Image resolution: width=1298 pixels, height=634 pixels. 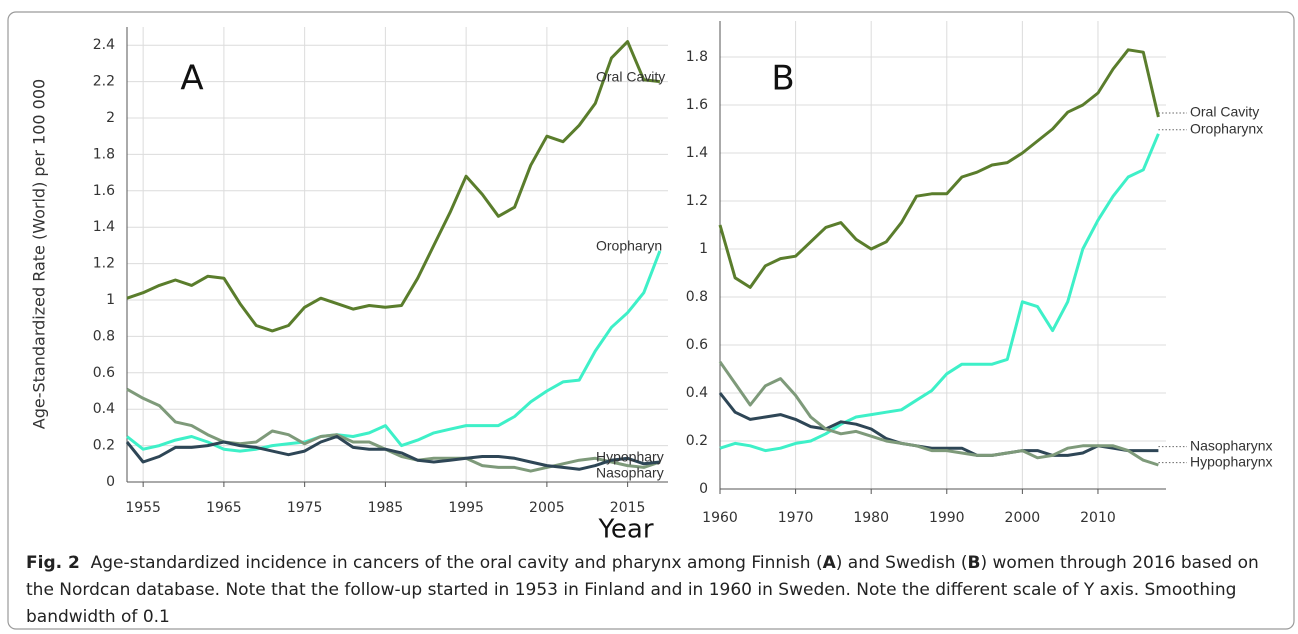 I want to click on y-tick-label: 2.4, so click(x=104, y=45).